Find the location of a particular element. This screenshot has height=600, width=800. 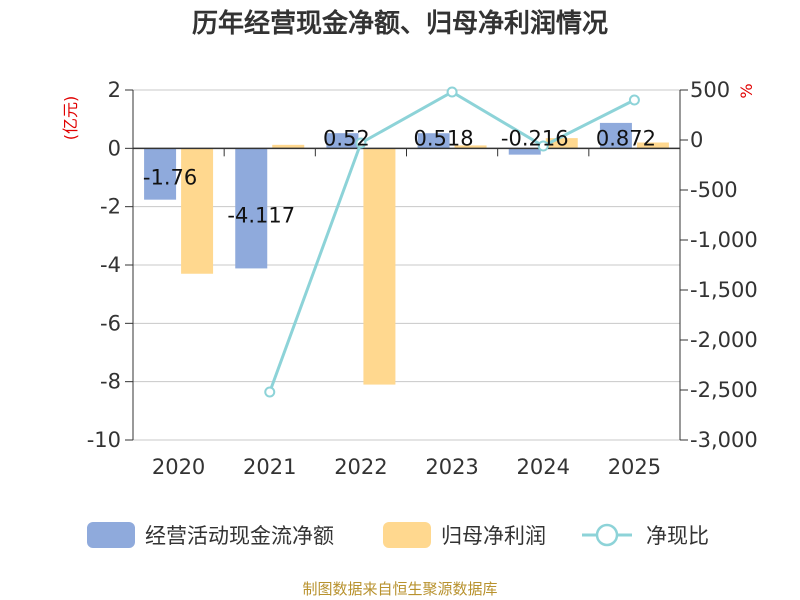

source-note: 制图数据来自恒生聚源数据库 is located at coordinates (399, 589).